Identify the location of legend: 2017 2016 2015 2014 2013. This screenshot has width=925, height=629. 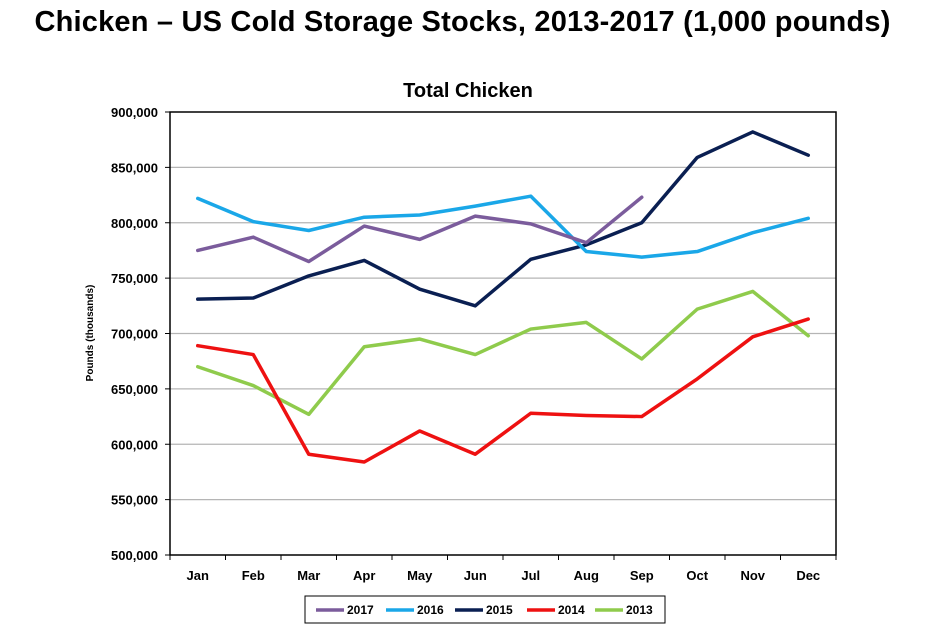
(485, 609).